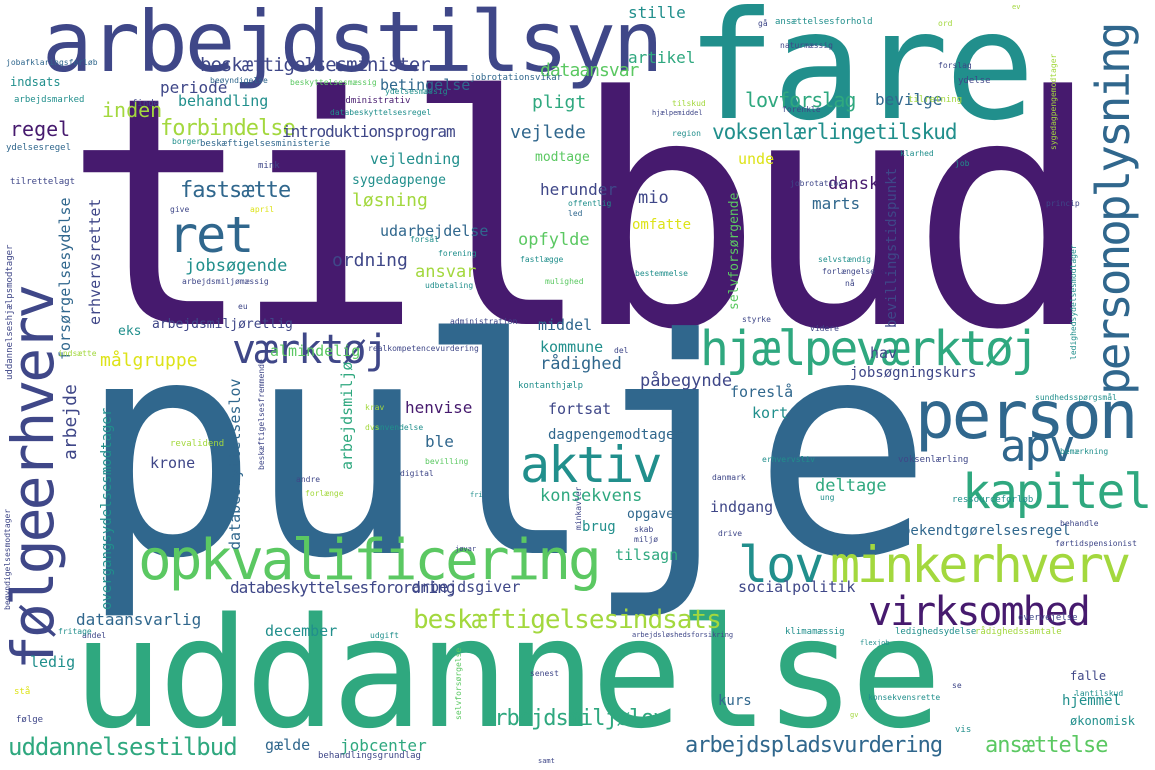 This screenshot has width=1155, height=770. What do you see at coordinates (884, 353) in the screenshot?
I see `word-hav: hav` at bounding box center [884, 353].